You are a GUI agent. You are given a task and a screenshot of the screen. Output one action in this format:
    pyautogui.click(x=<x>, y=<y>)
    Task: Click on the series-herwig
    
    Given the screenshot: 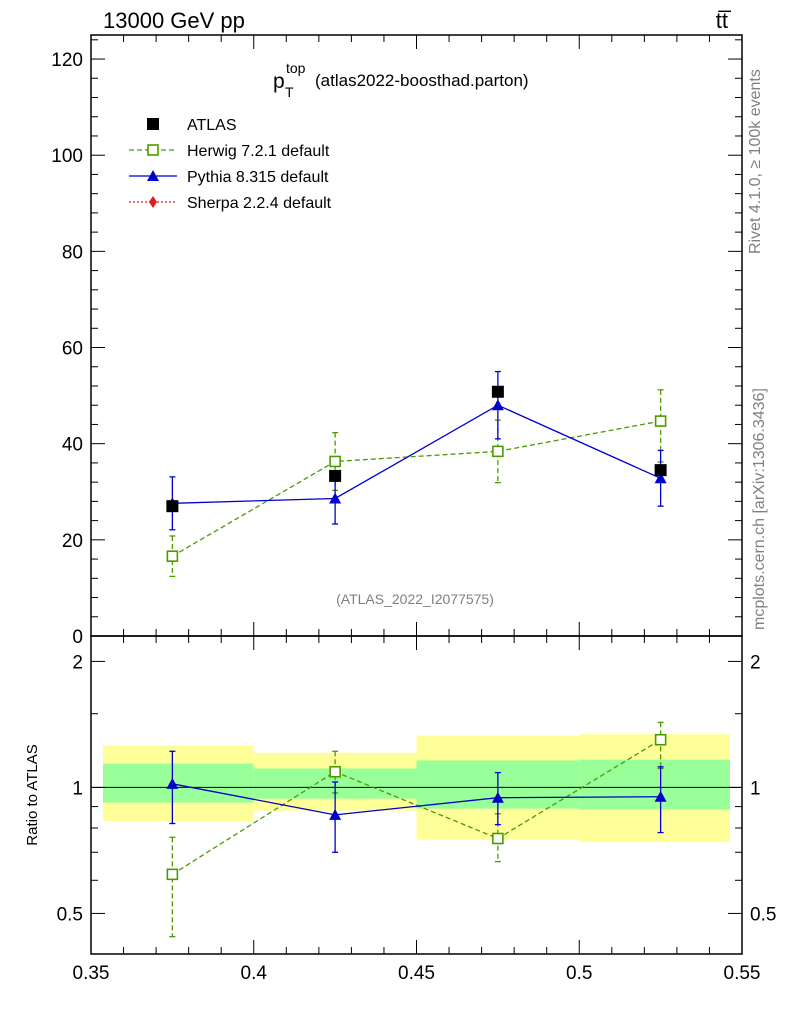 What is the action you would take?
    pyautogui.click(x=416, y=483)
    